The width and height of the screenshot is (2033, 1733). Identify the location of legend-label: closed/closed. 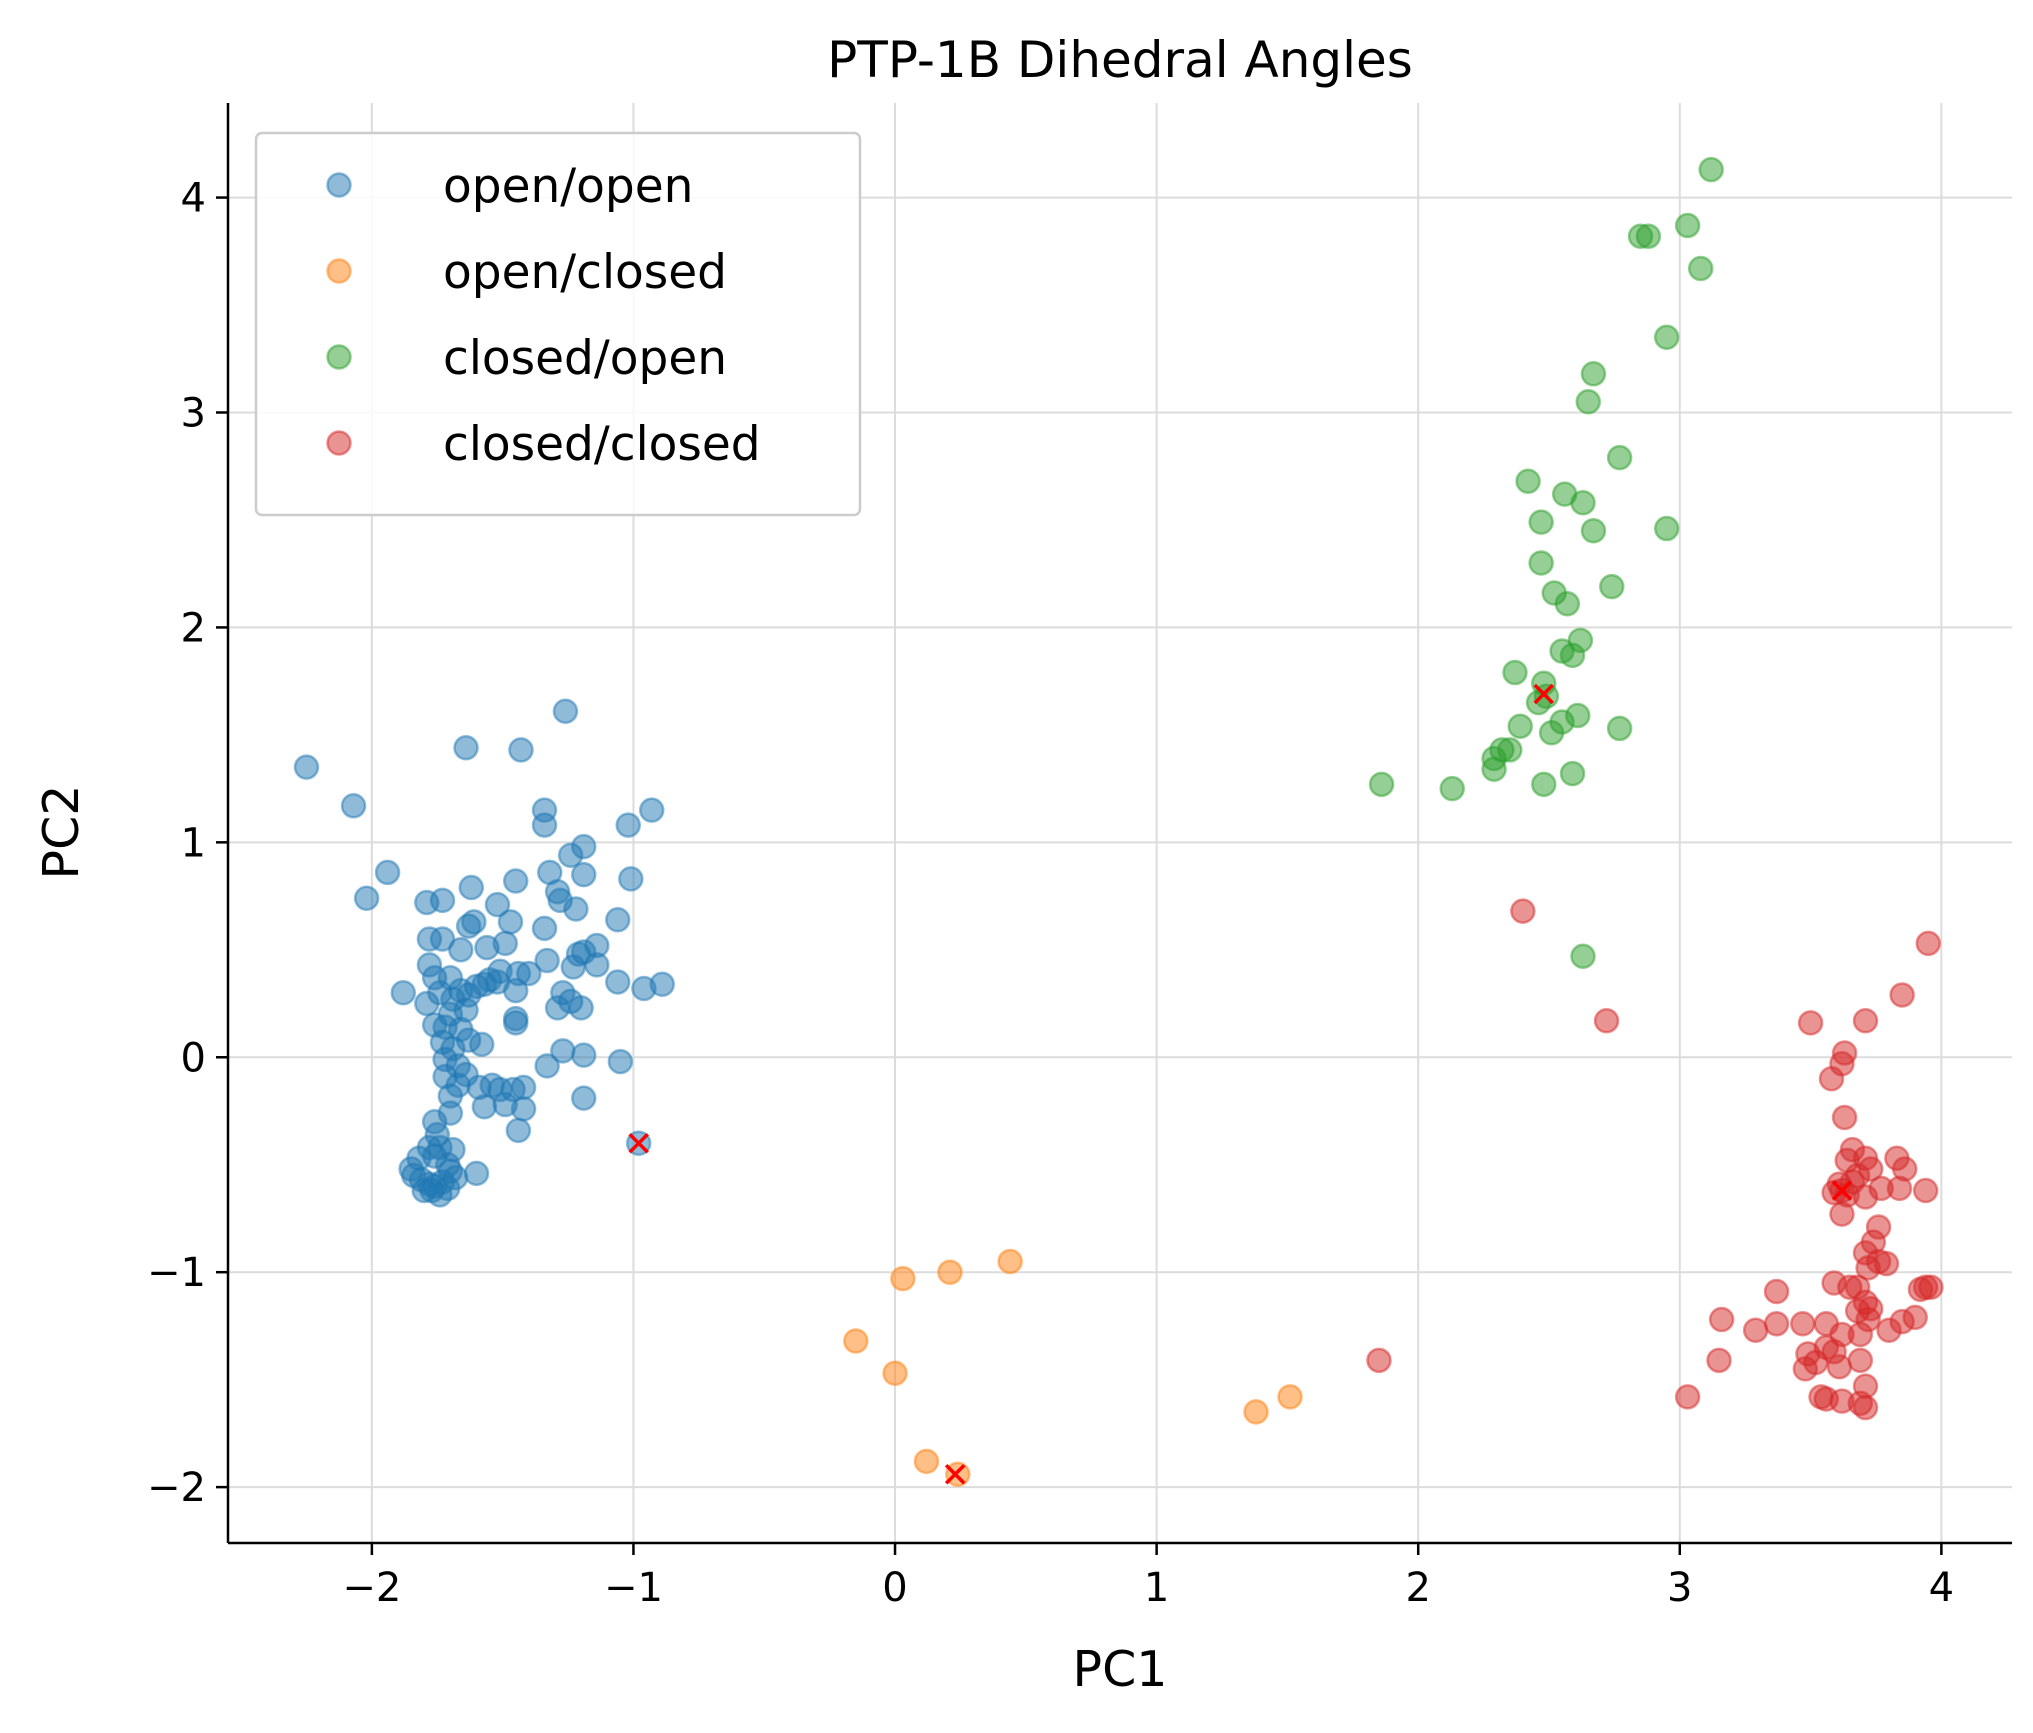
(602, 444).